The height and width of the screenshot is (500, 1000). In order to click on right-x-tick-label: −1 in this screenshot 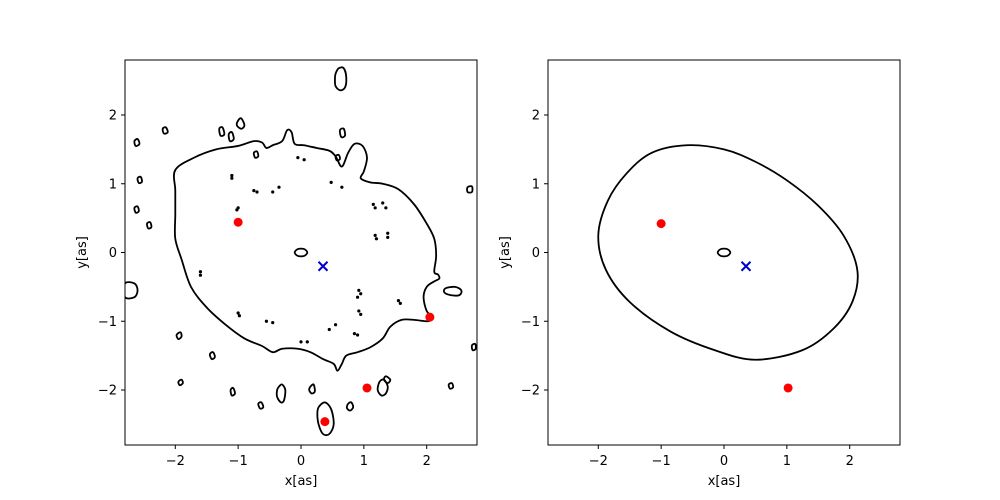, I will do `click(661, 461)`.